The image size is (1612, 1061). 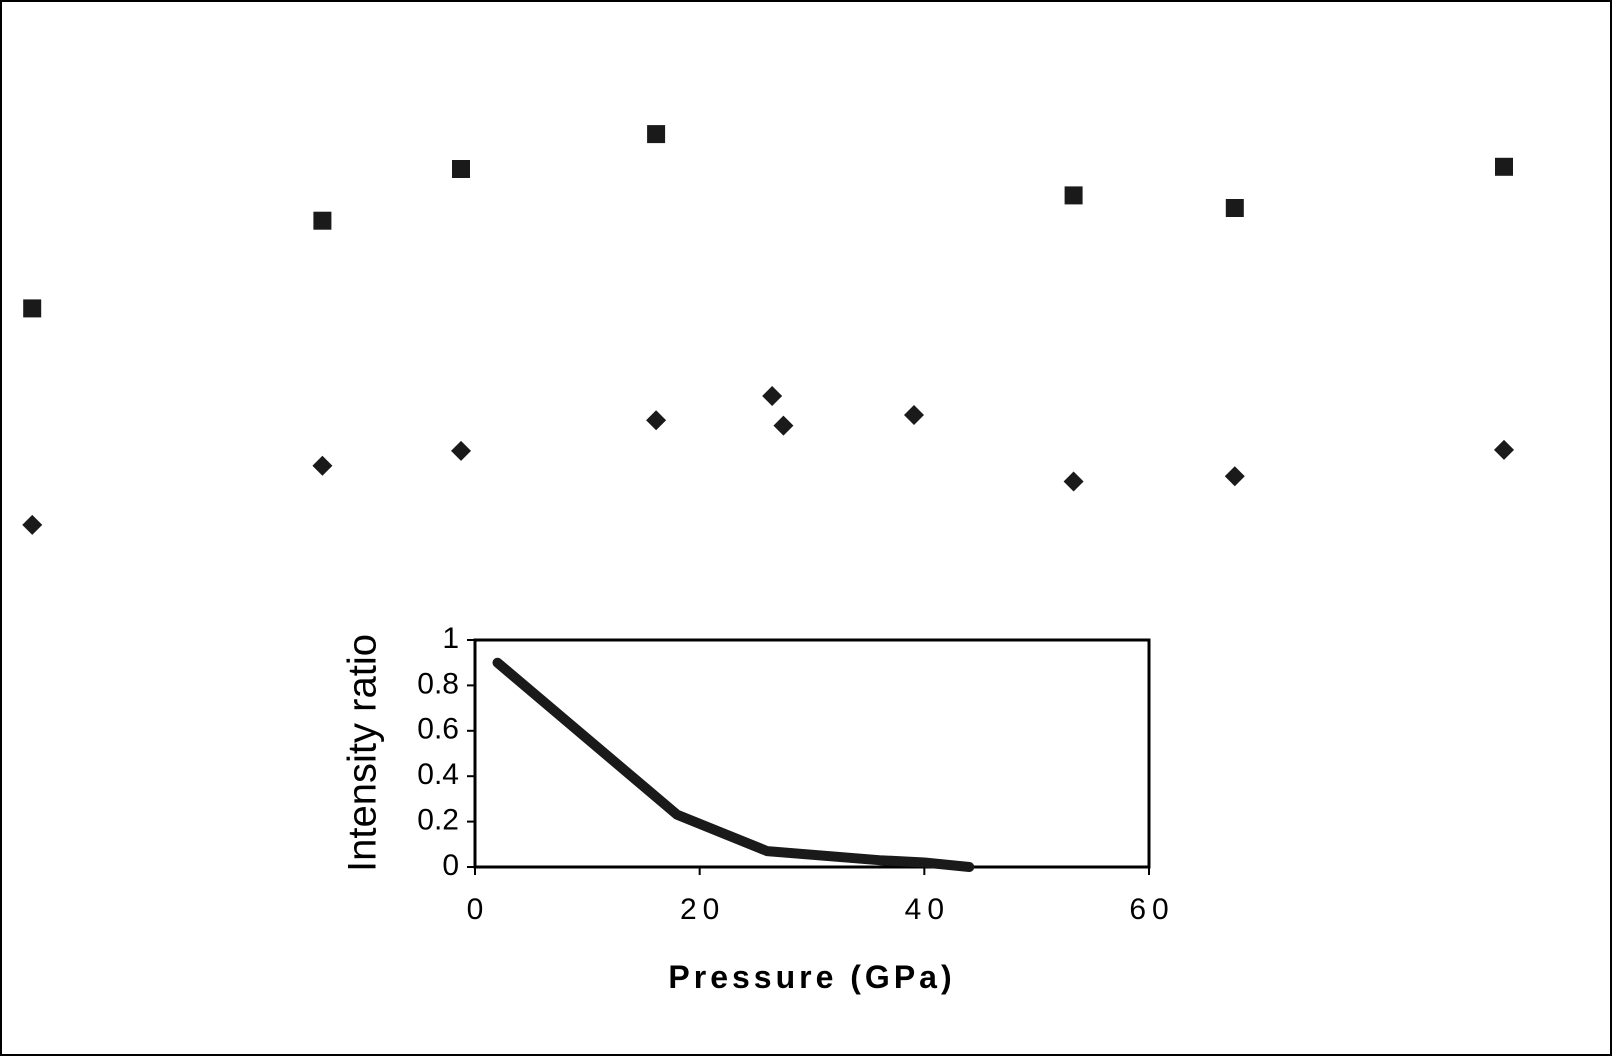 I want to click on x-tick-label: 0, so click(x=478, y=909).